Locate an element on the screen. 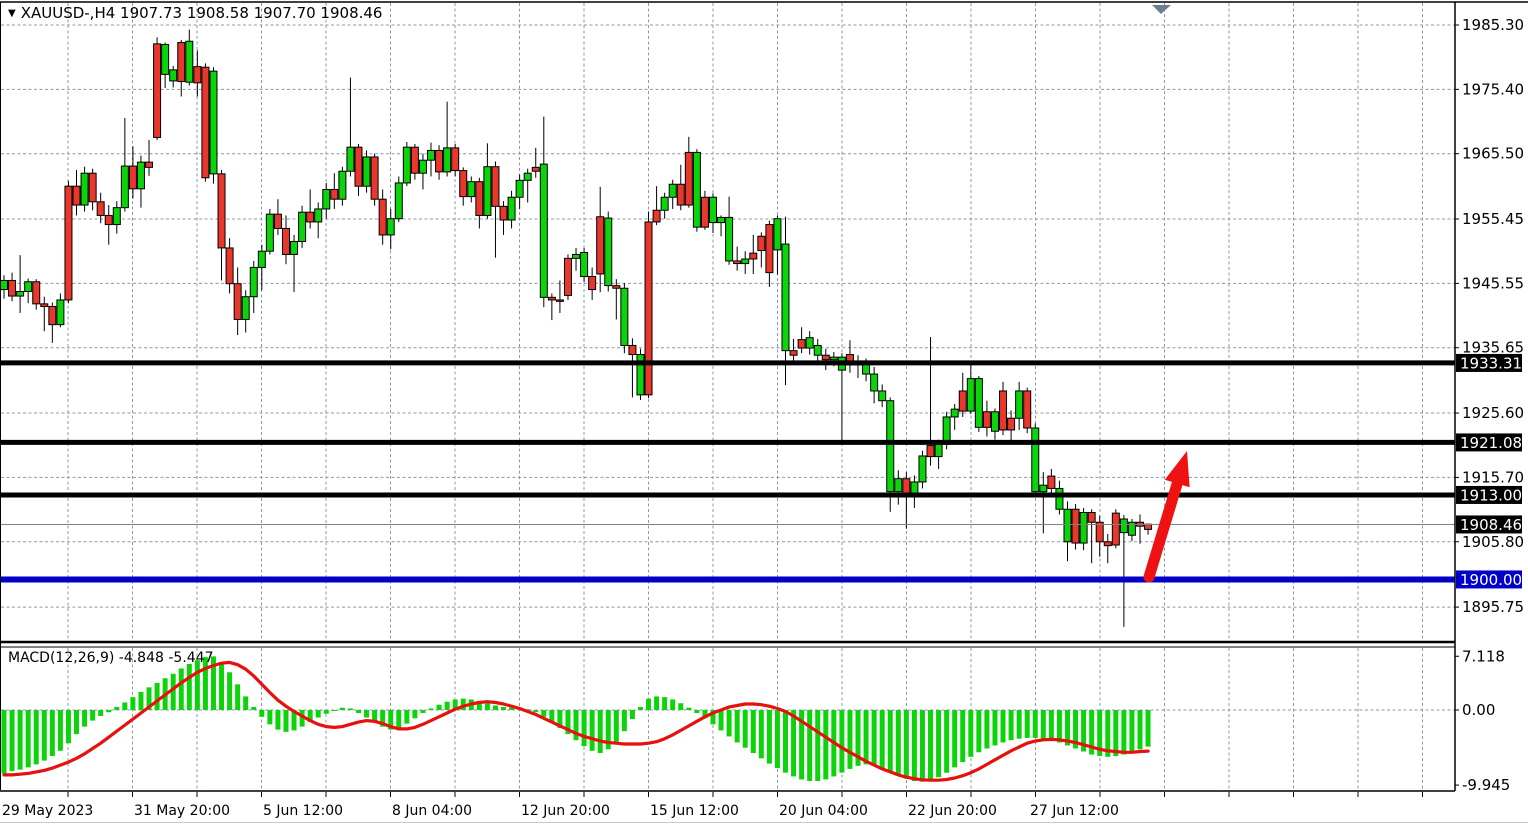 Image resolution: width=1528 pixels, height=825 pixels. price-axis-label: 1925.60 is located at coordinates (1493, 413).